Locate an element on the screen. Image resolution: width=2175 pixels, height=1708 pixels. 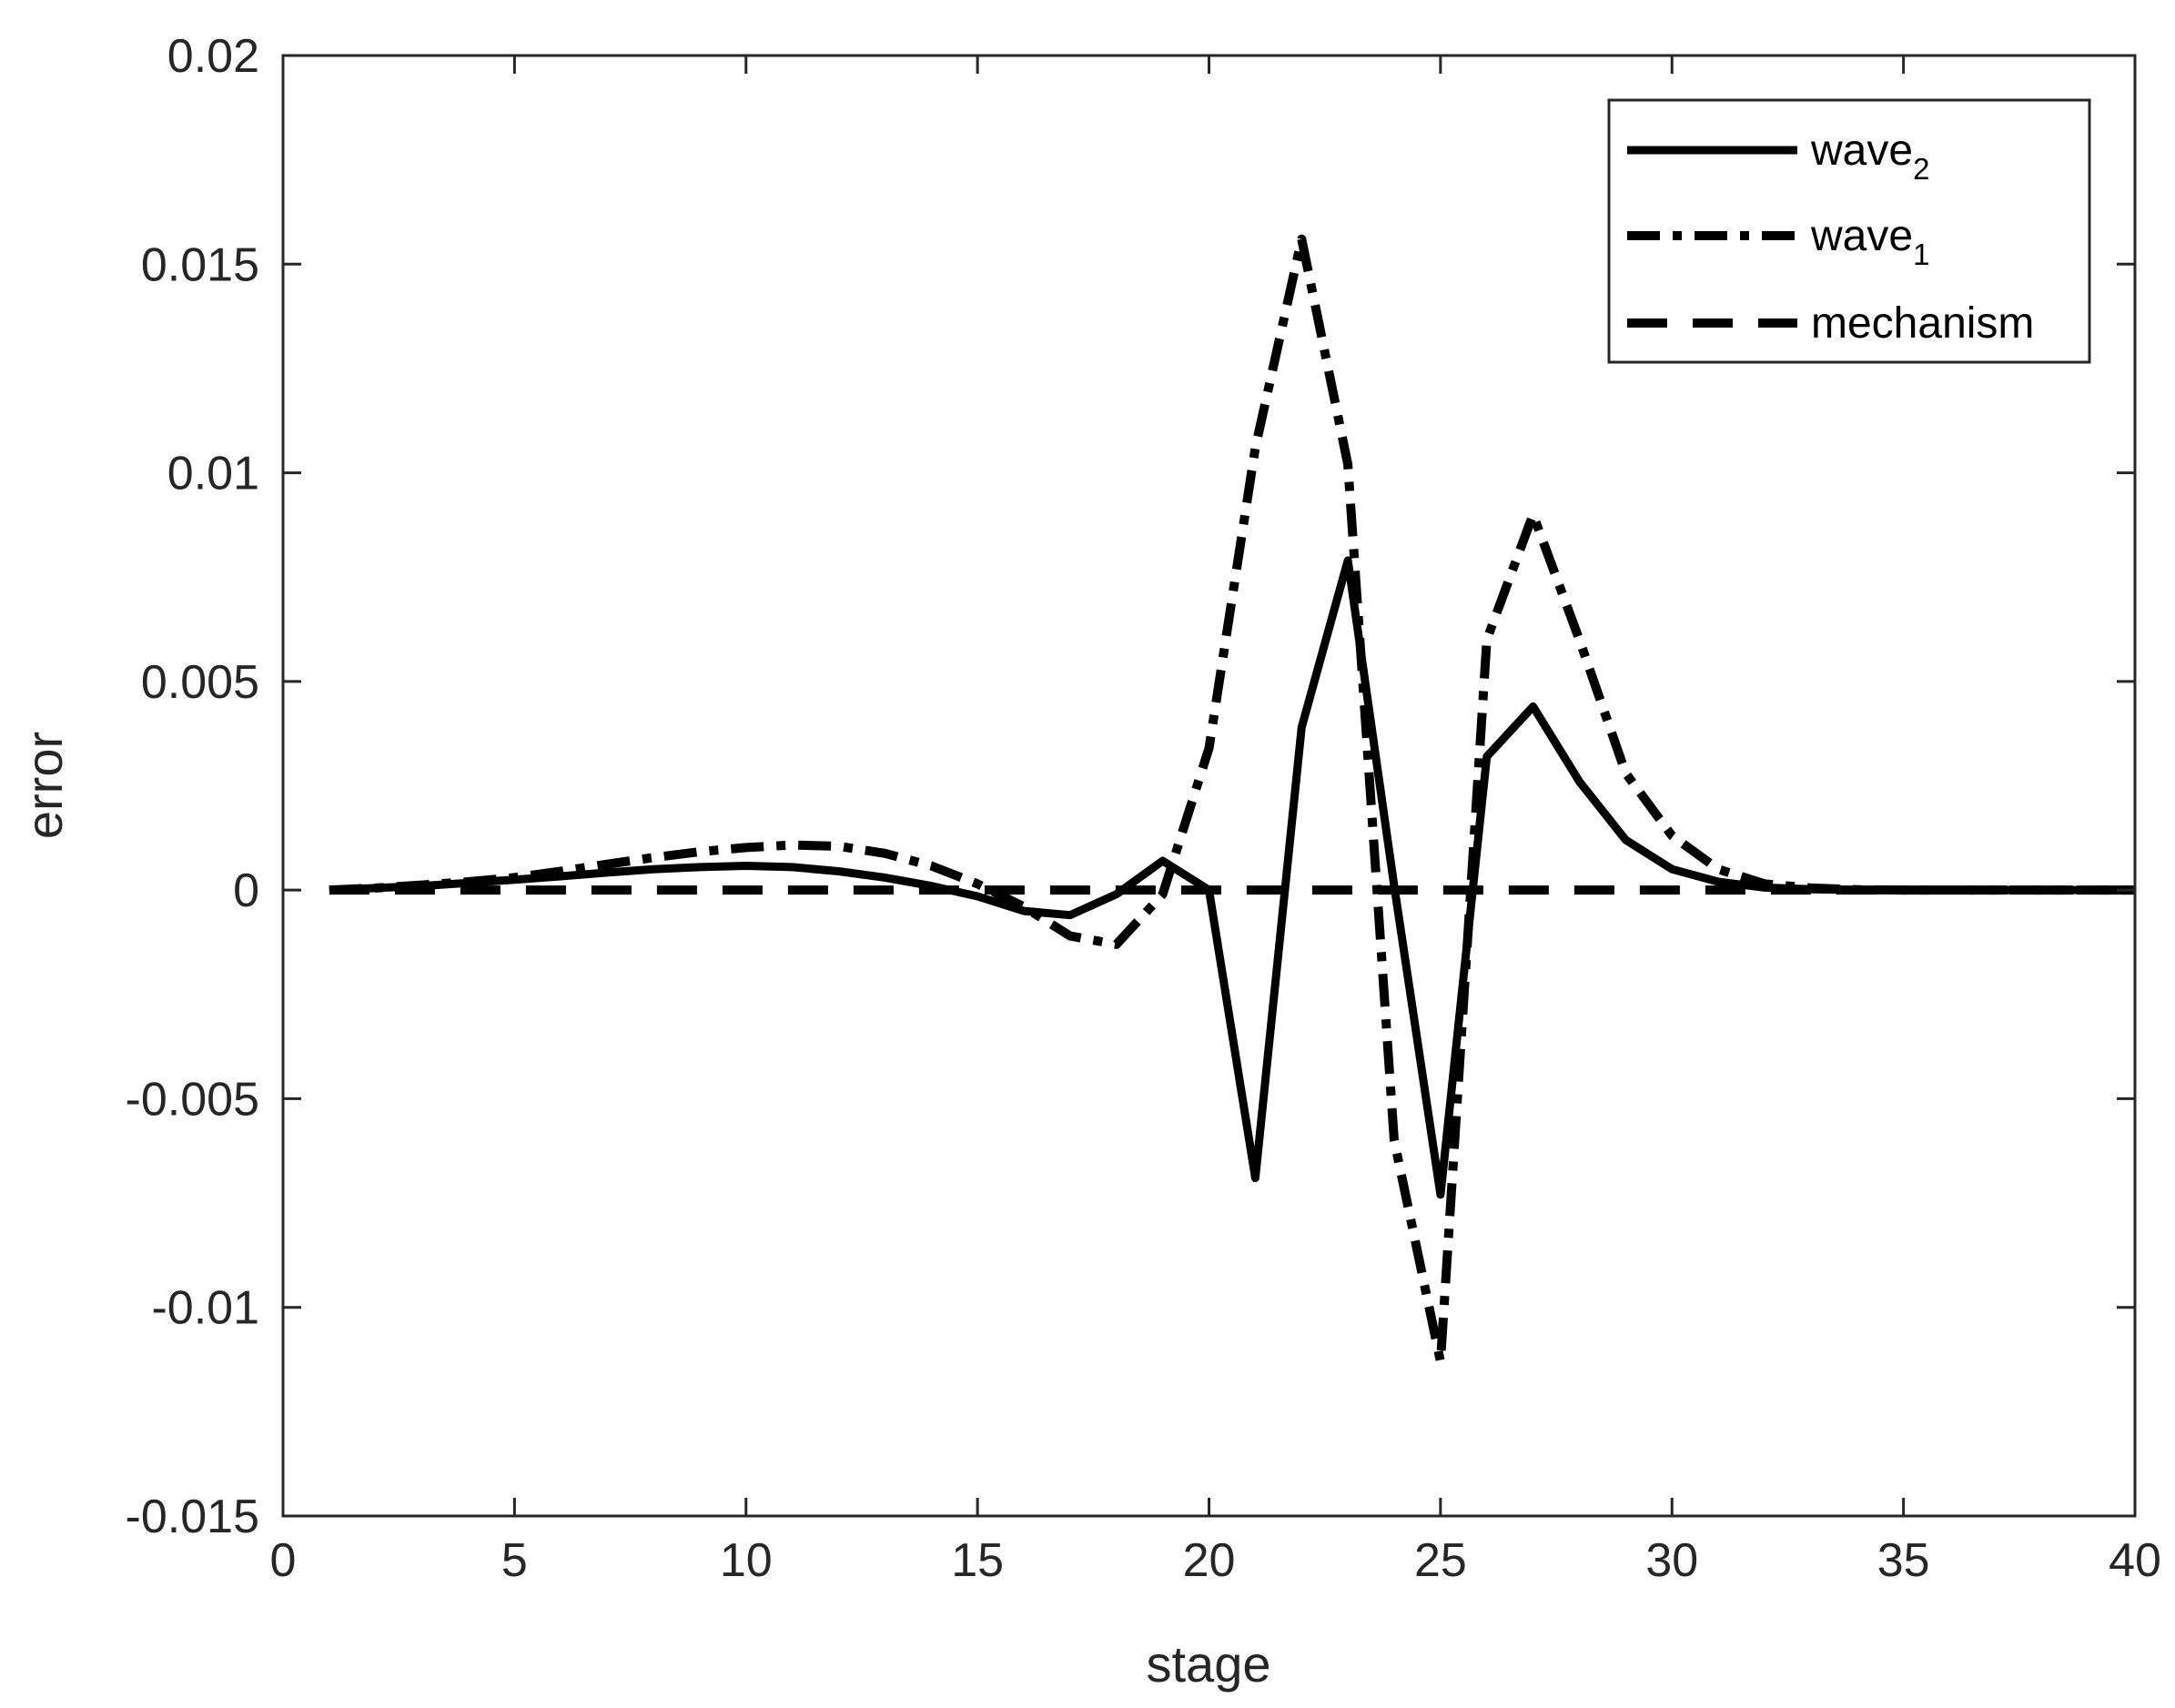
x-tick-label: 15 is located at coordinates (977, 1560).